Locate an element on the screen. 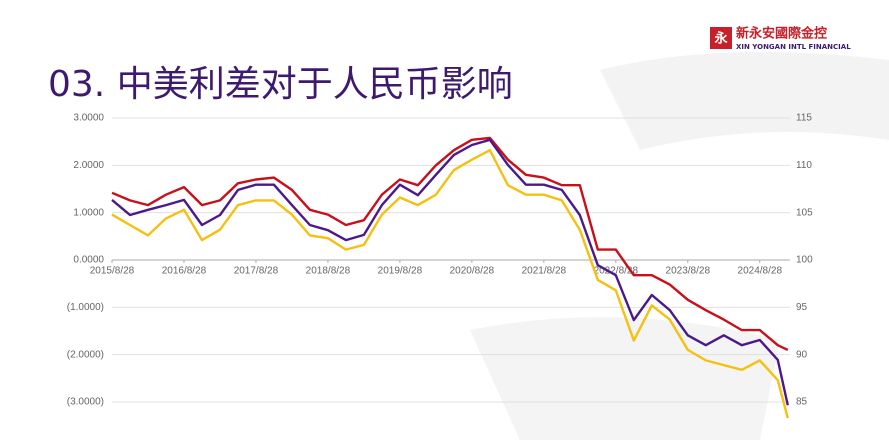  y2-tick-label: 115 is located at coordinates (804, 118).